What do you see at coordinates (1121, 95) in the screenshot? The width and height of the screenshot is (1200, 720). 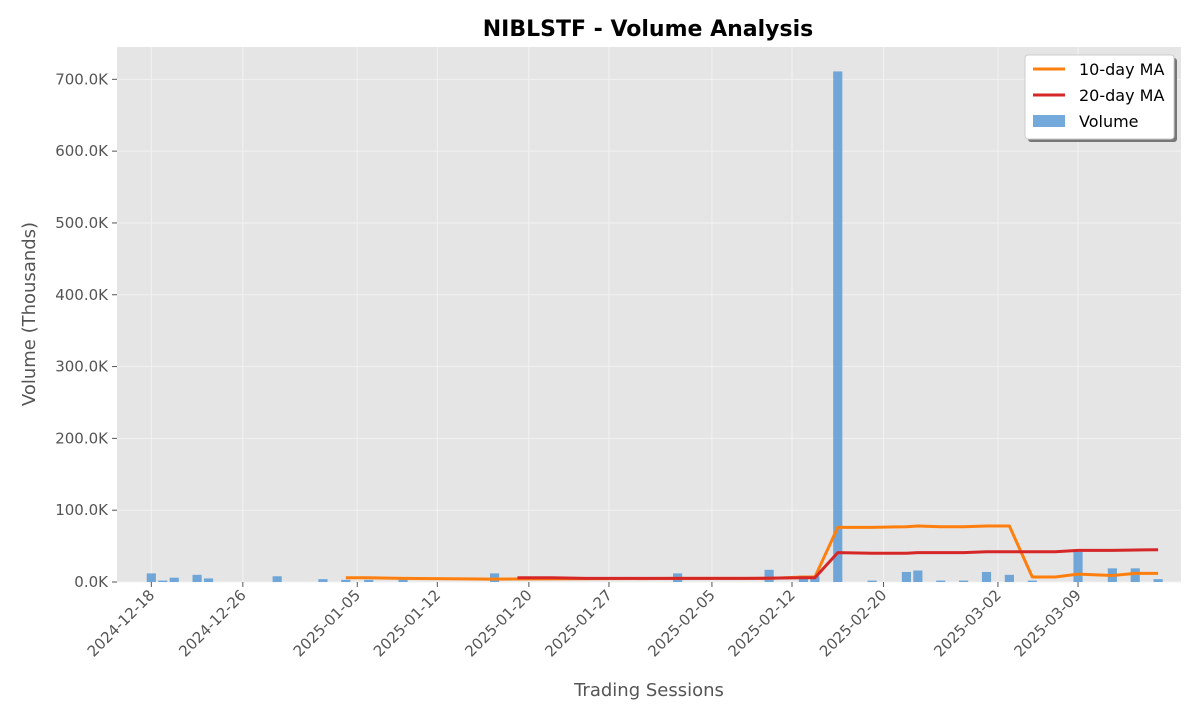 I see `legend-label: 20-day MA` at bounding box center [1121, 95].